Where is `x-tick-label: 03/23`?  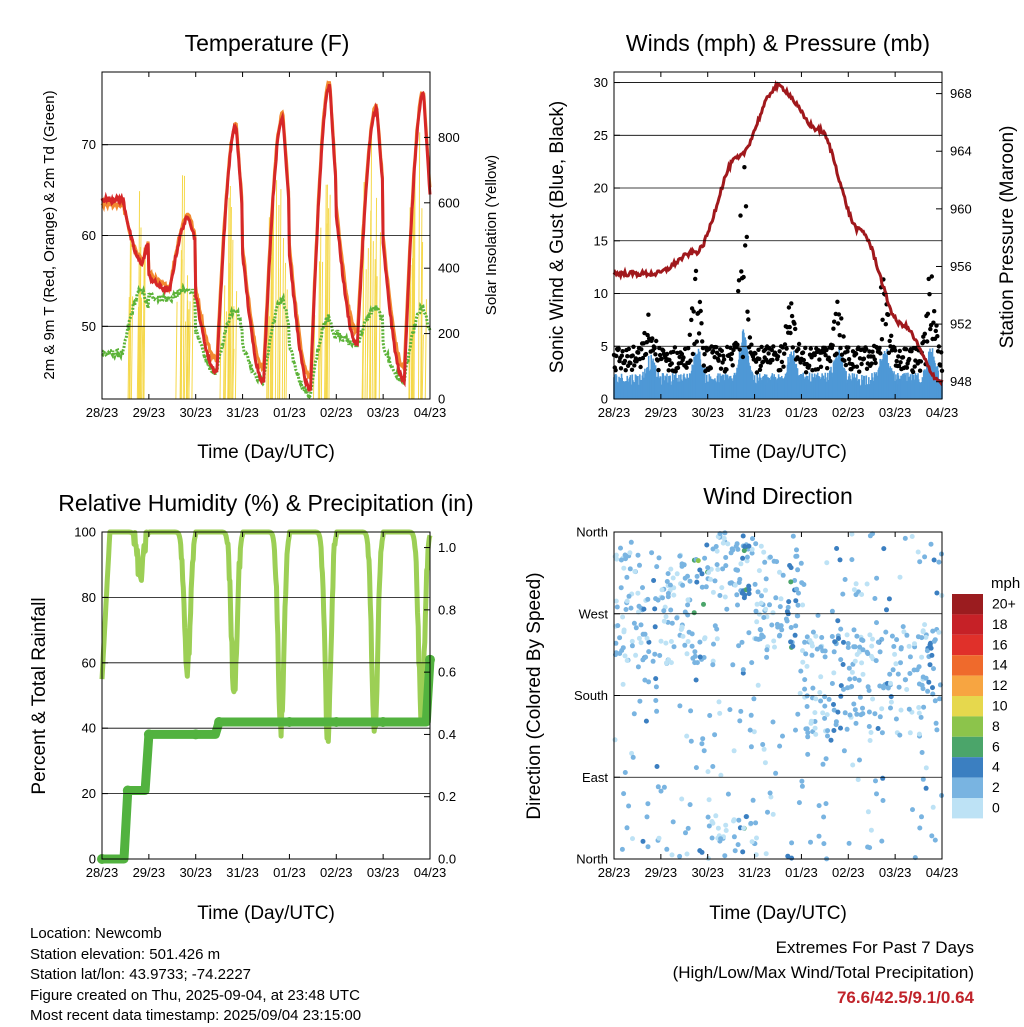 x-tick-label: 03/23 is located at coordinates (383, 872).